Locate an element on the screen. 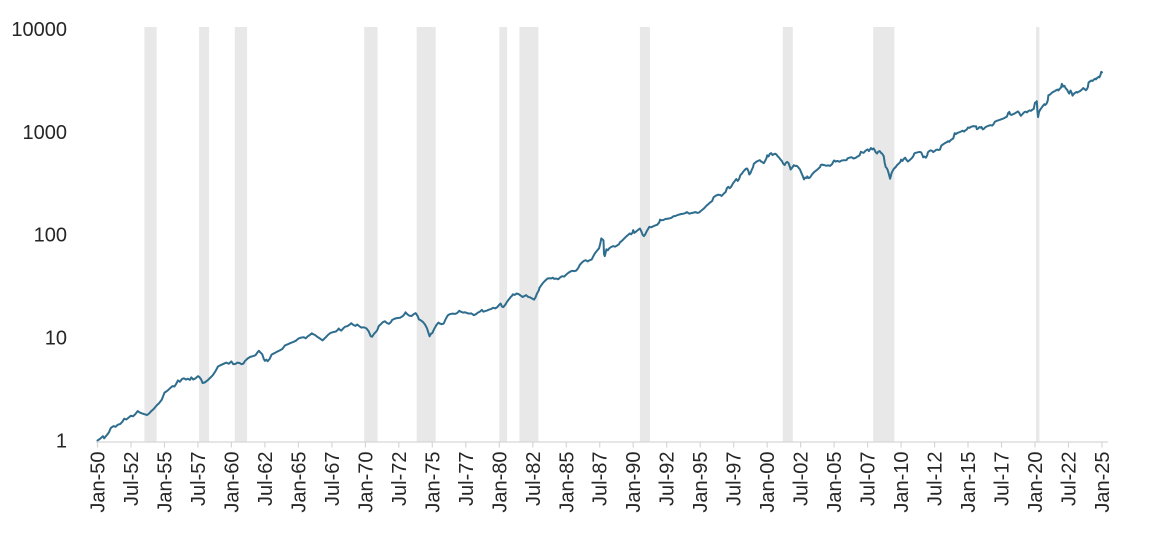  x-tick-label: Jan-15 is located at coordinates (969, 482).